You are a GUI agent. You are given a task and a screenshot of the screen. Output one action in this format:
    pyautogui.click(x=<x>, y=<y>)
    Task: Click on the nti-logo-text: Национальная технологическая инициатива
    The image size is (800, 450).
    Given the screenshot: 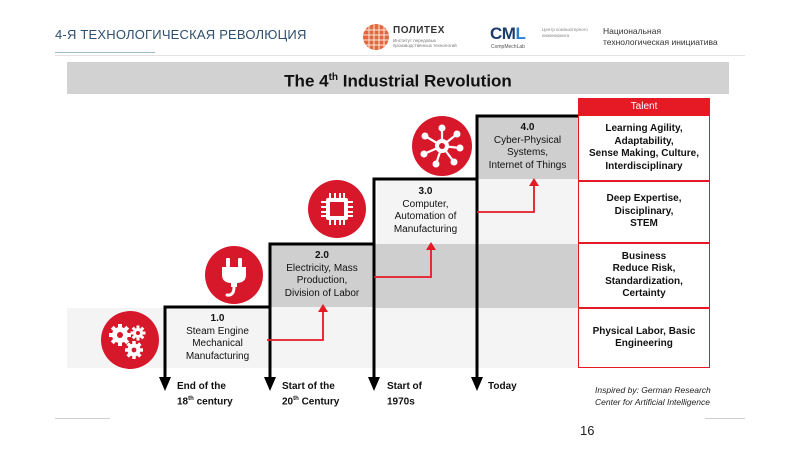 What is the action you would take?
    pyautogui.click(x=660, y=36)
    